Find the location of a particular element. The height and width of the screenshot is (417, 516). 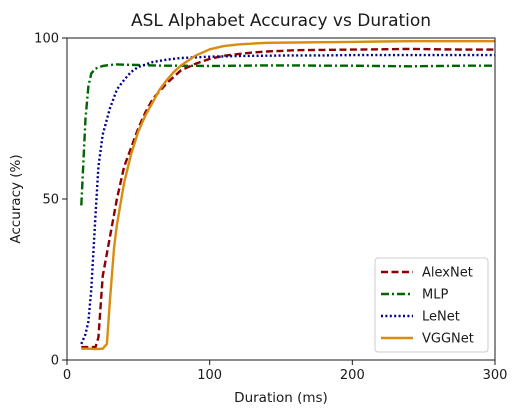

y-tick-label: 0 is located at coordinates (55, 361).